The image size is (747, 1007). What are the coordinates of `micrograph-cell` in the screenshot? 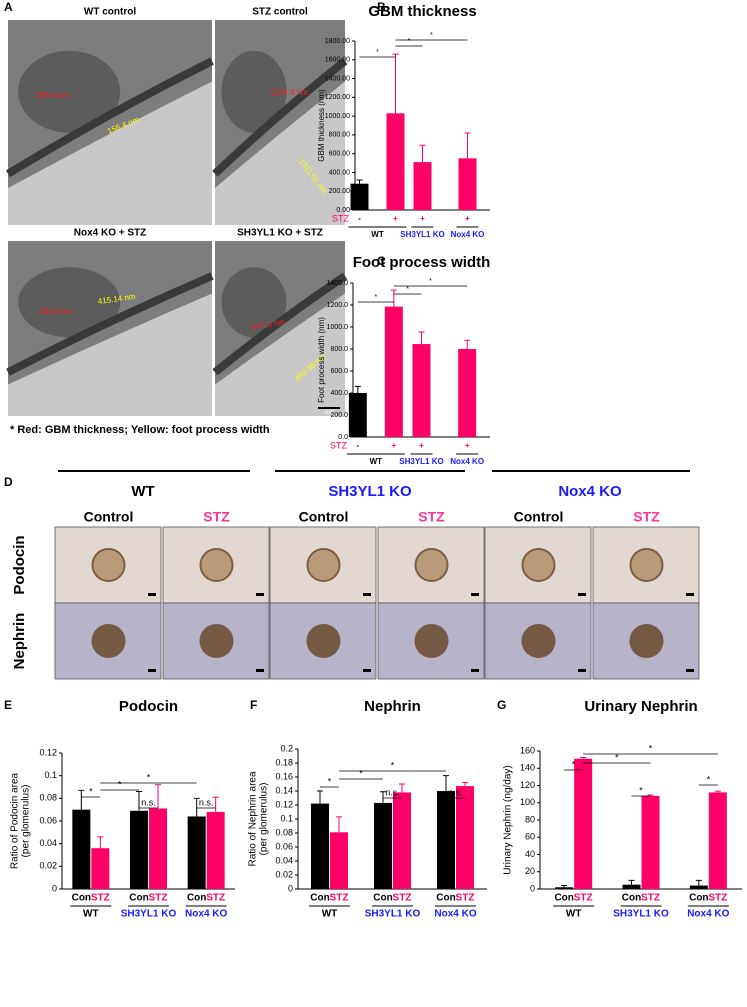 It's located at (69, 302).